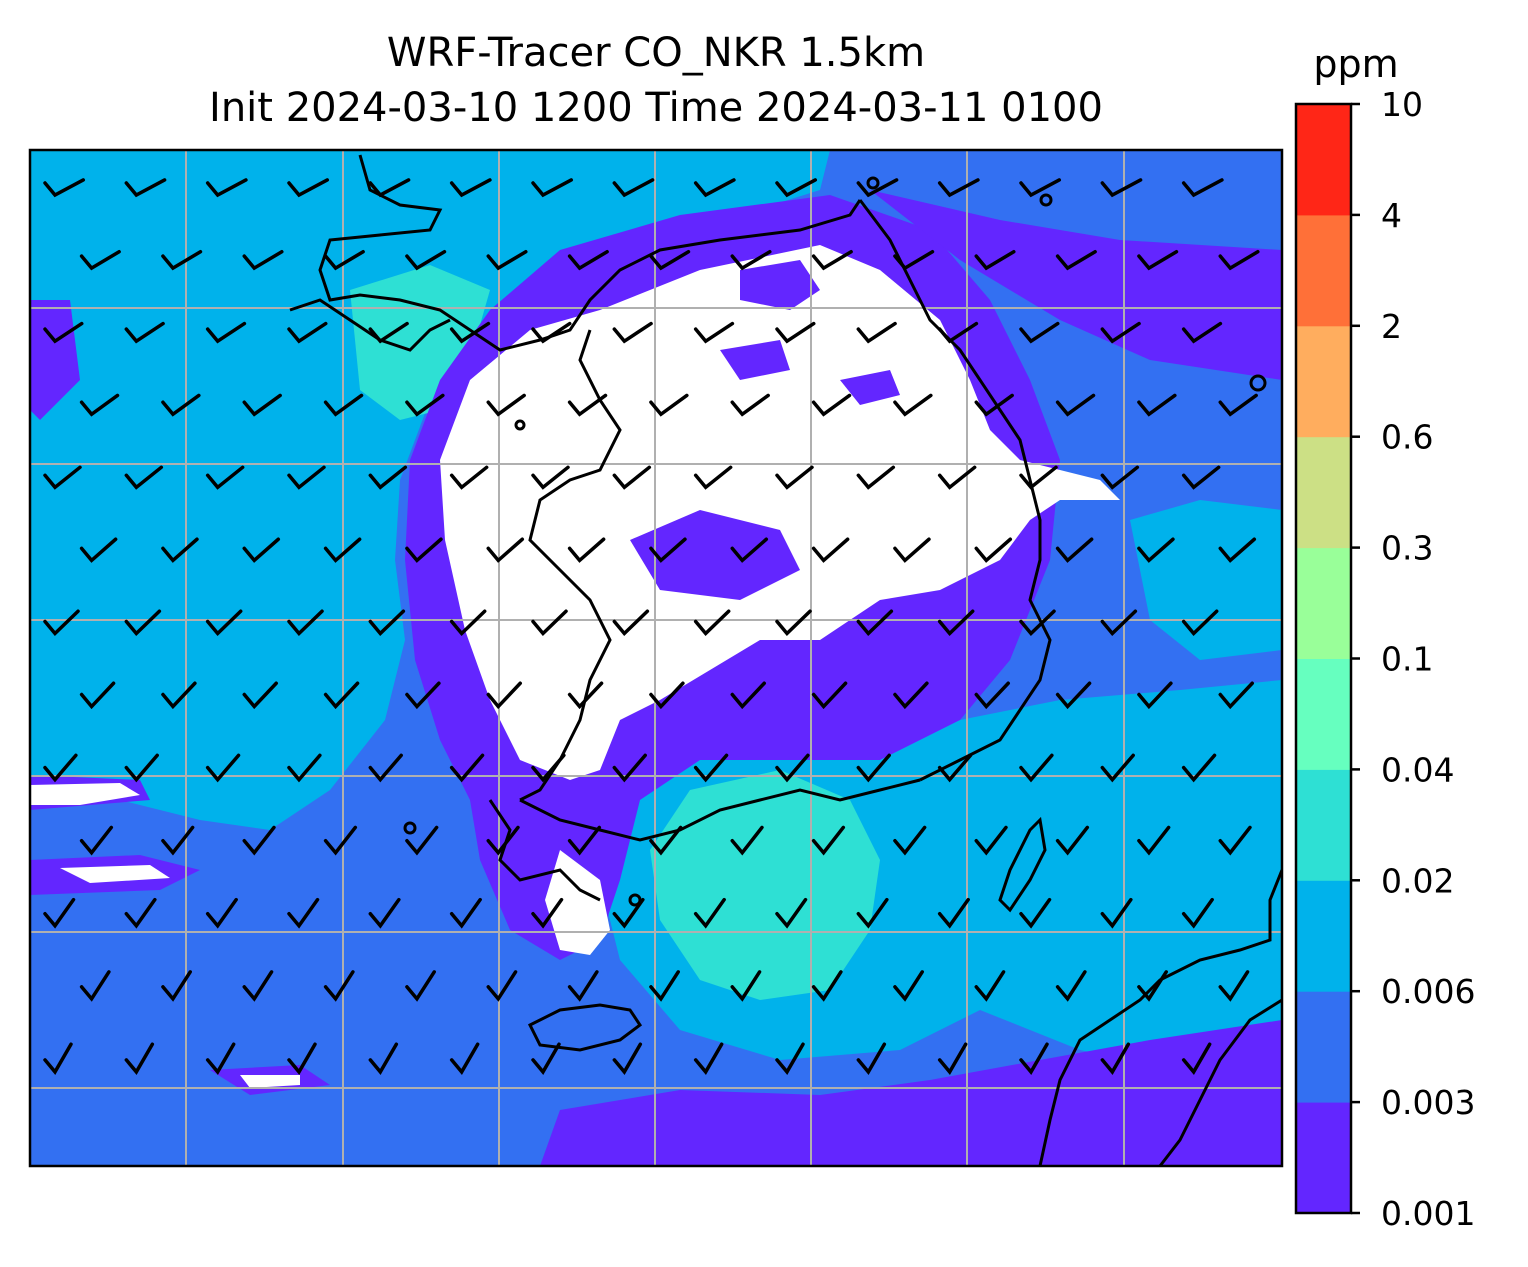 The image size is (1528, 1267). Describe the element at coordinates (590, 253) in the screenshot. I see `coastline-china-north` at that location.